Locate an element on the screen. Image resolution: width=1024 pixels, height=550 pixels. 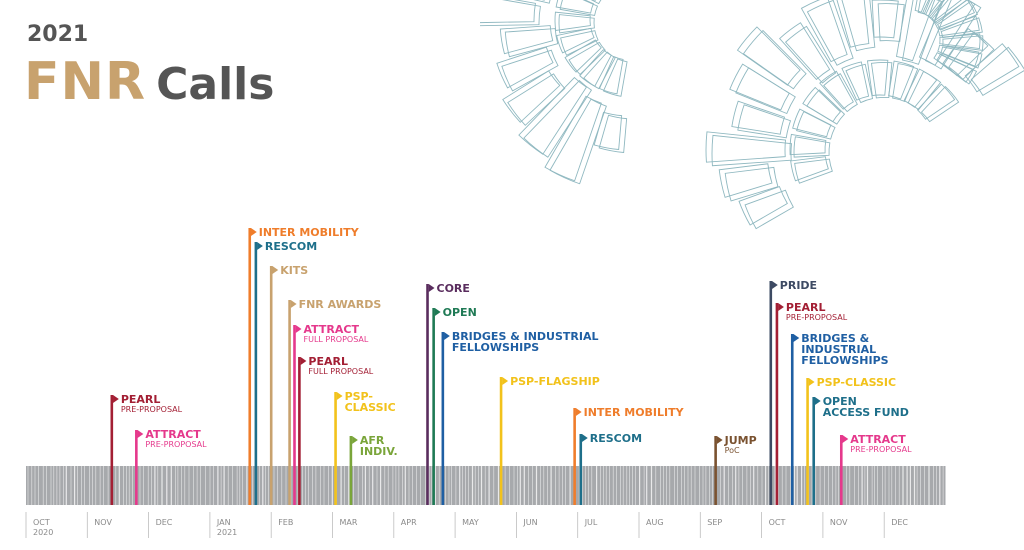
call-name: PRIDE is located at coordinates (798, 285).